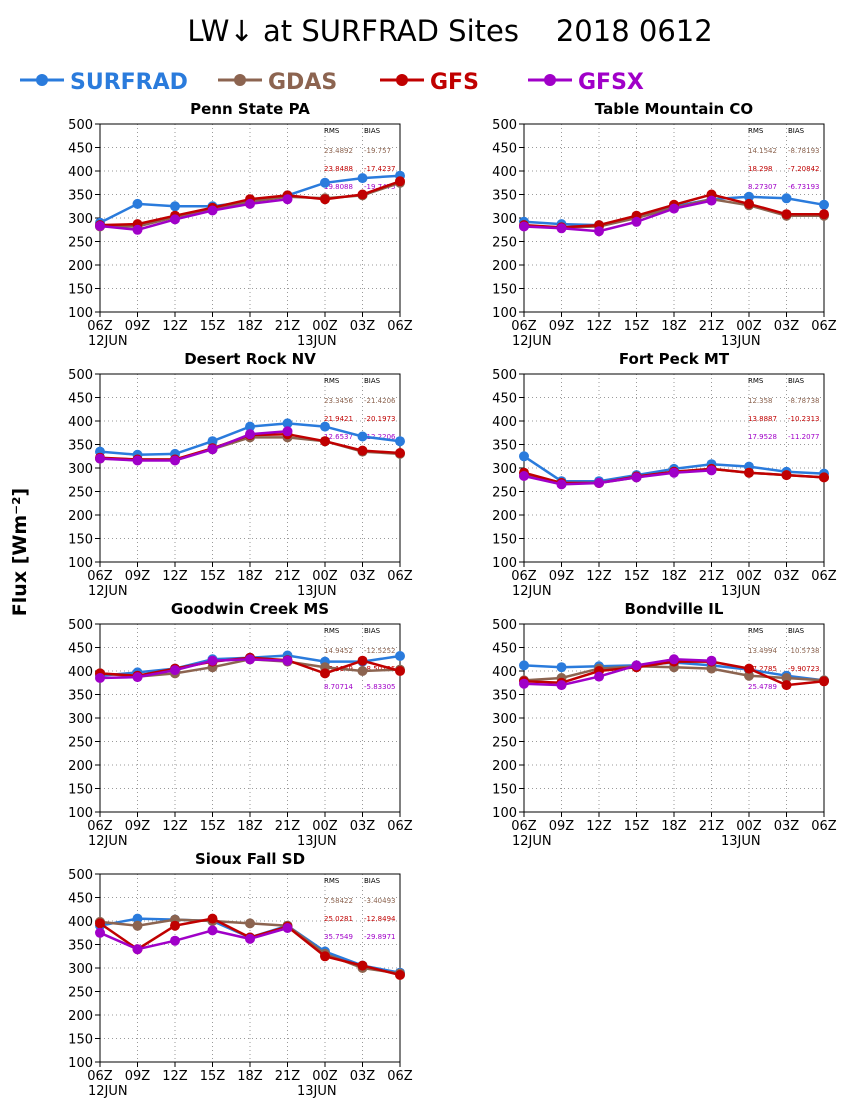 The image size is (850, 1104). What do you see at coordinates (338, 919) in the screenshot?
I see `stats-rms-value: 25.0281` at bounding box center [338, 919].